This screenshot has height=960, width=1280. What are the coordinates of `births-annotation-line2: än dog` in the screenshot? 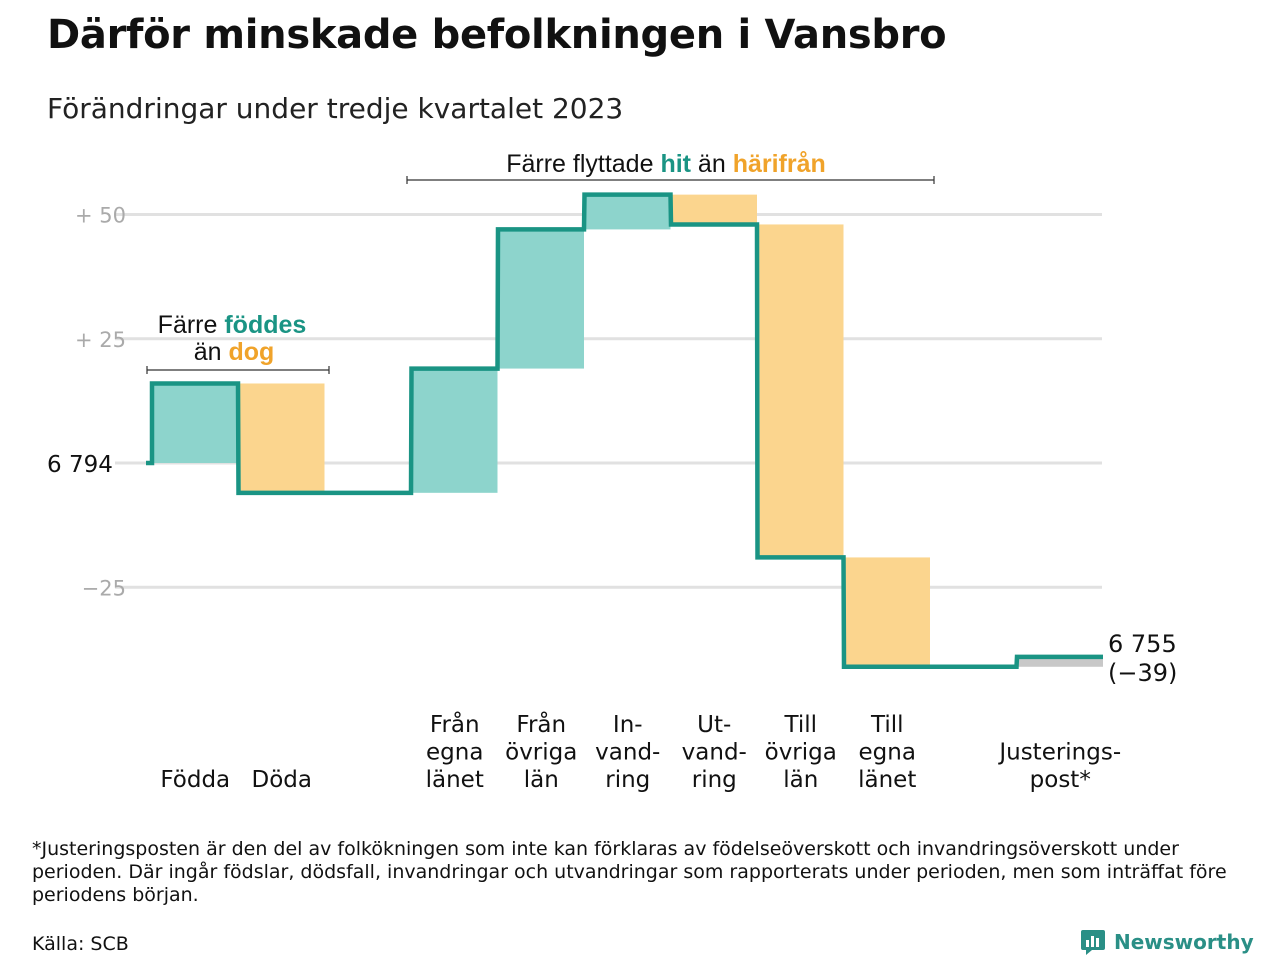 It's located at (234, 352).